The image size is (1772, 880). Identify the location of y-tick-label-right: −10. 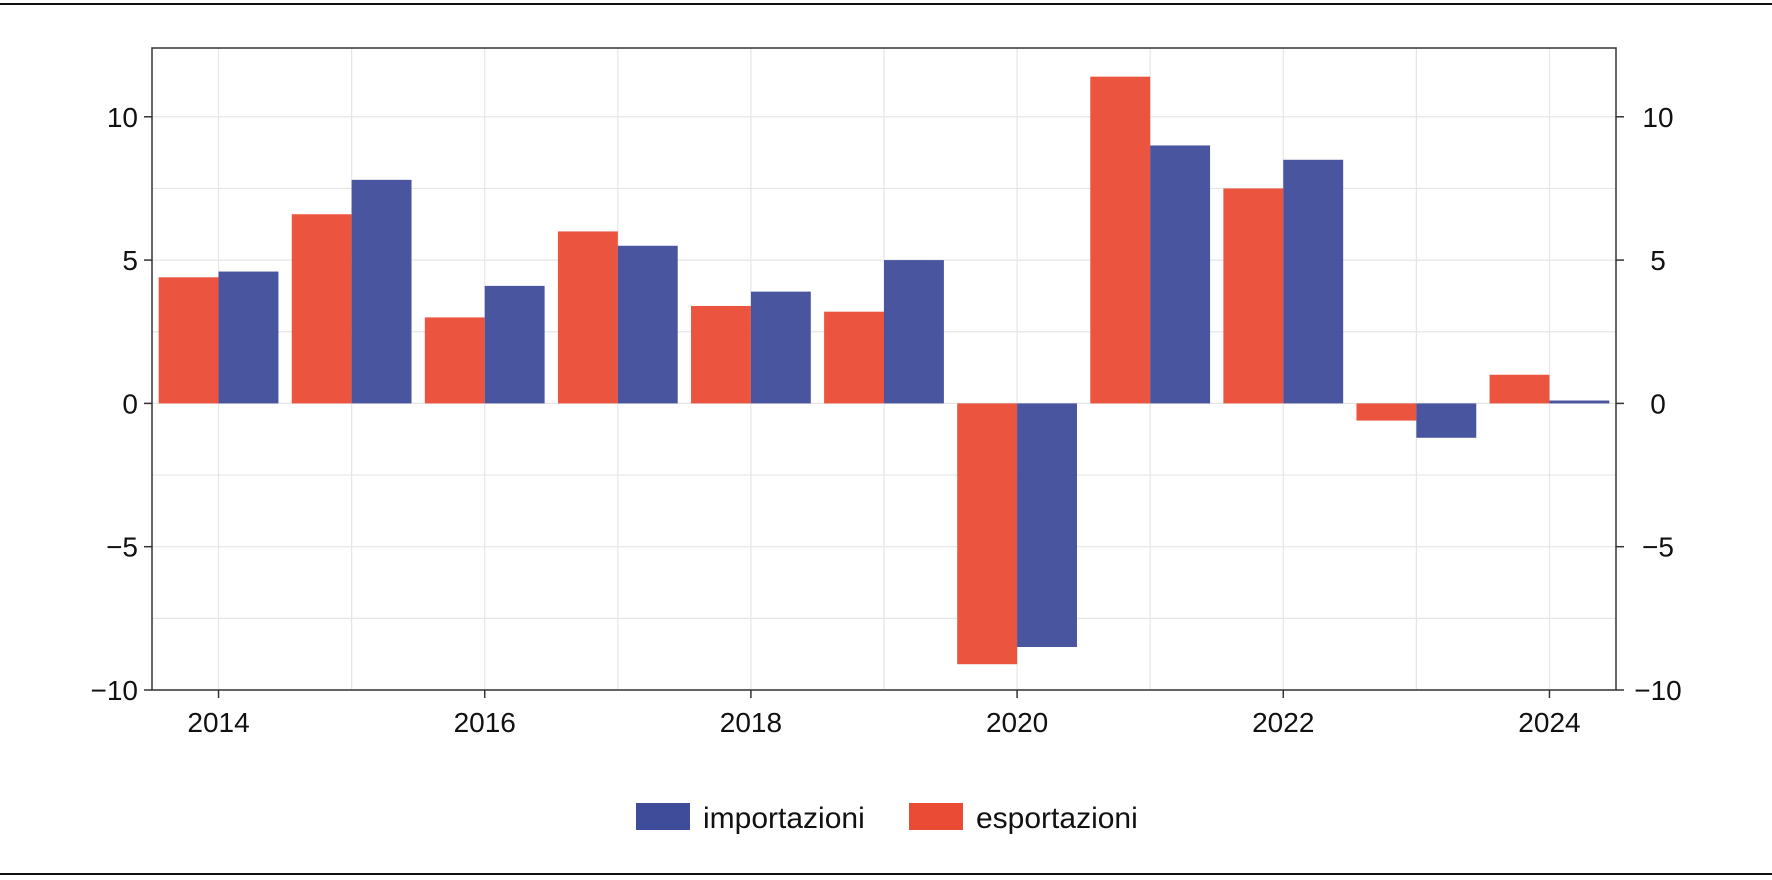
(1658, 690).